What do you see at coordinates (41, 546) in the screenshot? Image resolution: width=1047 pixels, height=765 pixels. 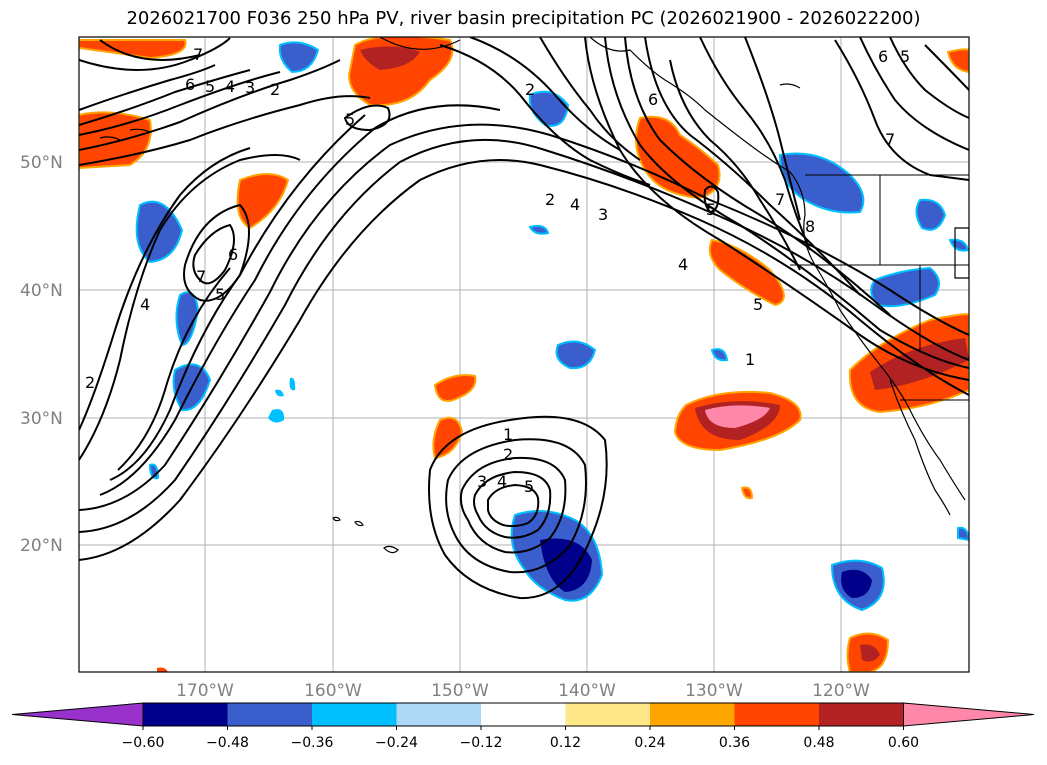 I see `lat-label-20n: 20°N` at bounding box center [41, 546].